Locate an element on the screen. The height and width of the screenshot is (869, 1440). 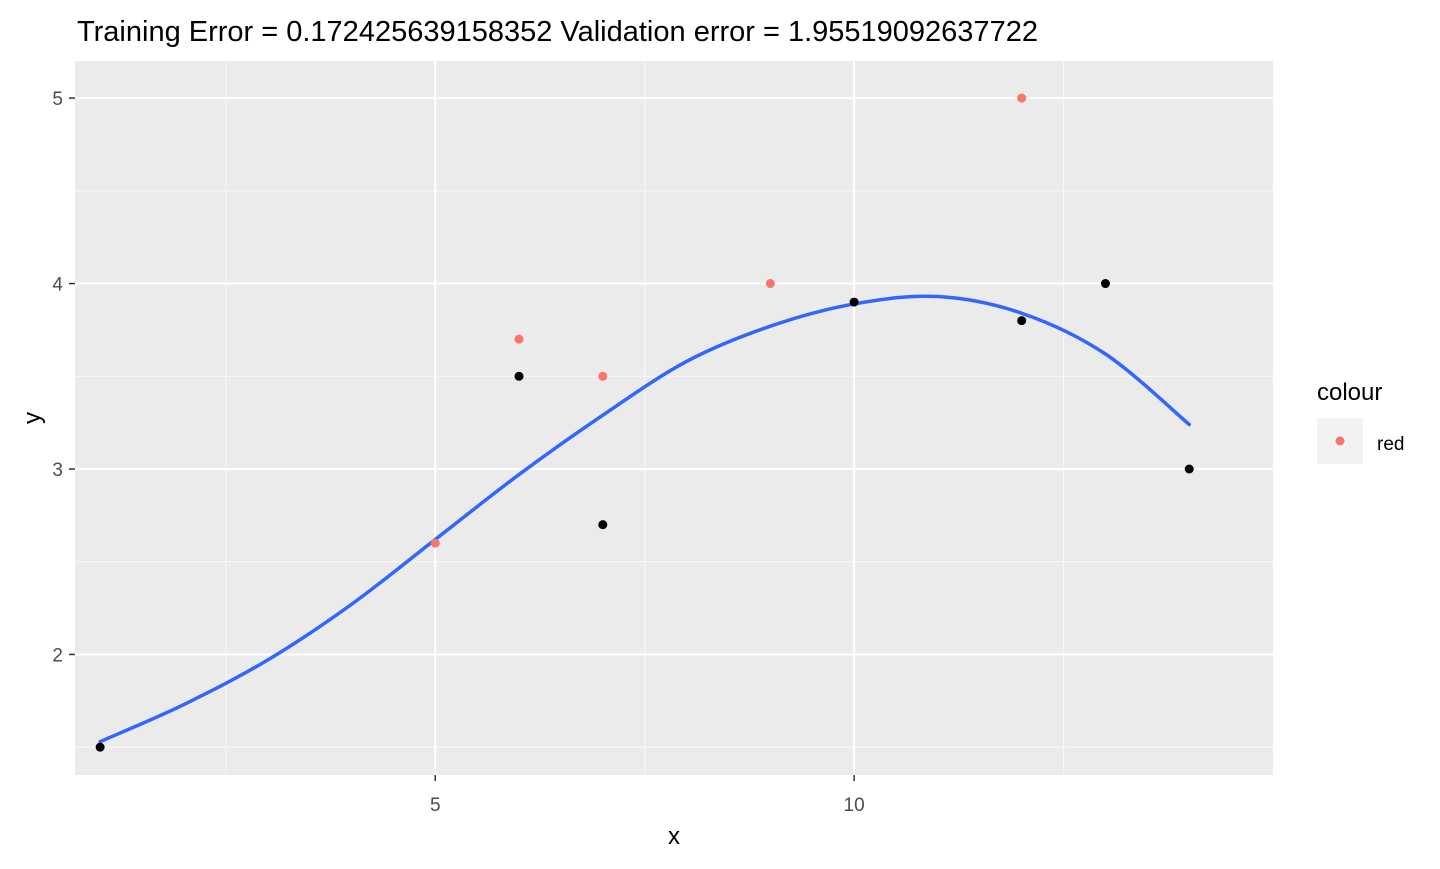
x-axis-label: x is located at coordinates (674, 836).